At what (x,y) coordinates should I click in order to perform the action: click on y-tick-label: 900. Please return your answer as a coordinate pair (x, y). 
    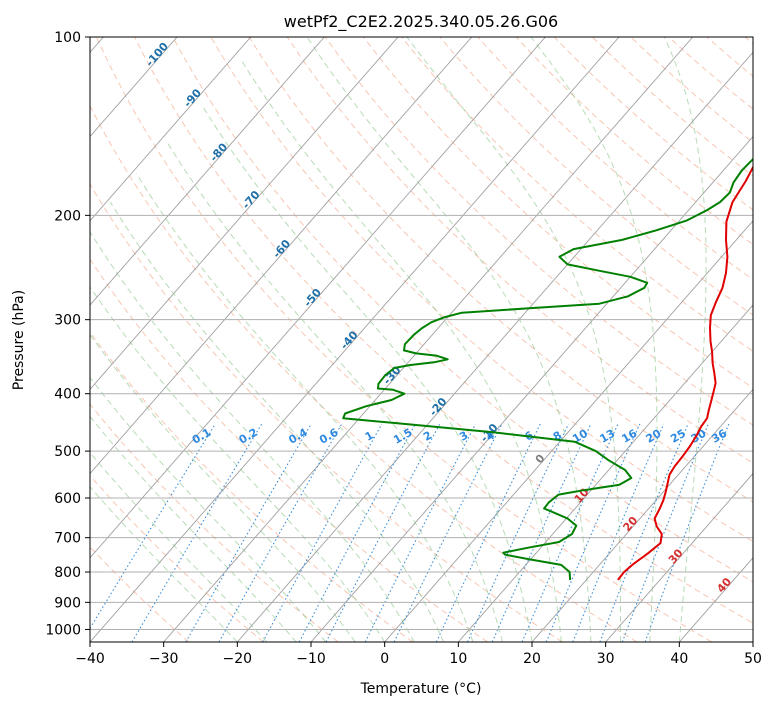
    Looking at the image, I should click on (67, 603).